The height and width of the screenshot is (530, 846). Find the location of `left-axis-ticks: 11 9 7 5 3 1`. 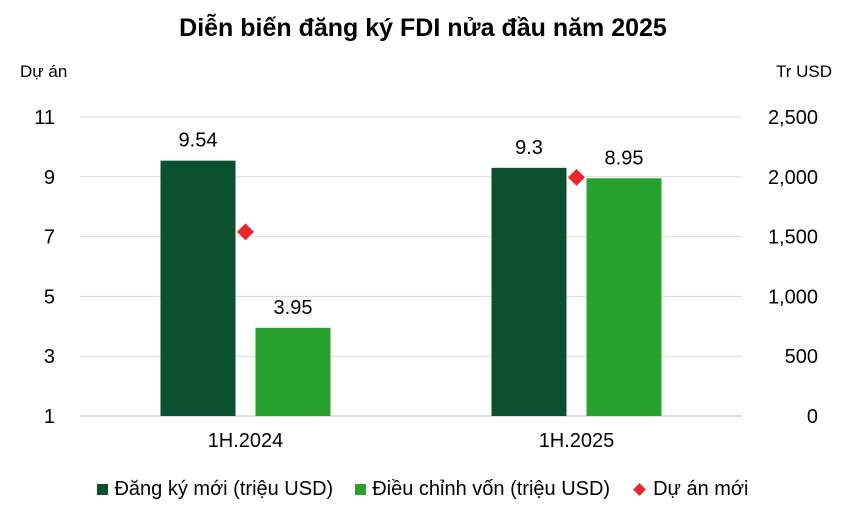

left-axis-ticks: 11 9 7 5 3 1 is located at coordinates (44, 267).